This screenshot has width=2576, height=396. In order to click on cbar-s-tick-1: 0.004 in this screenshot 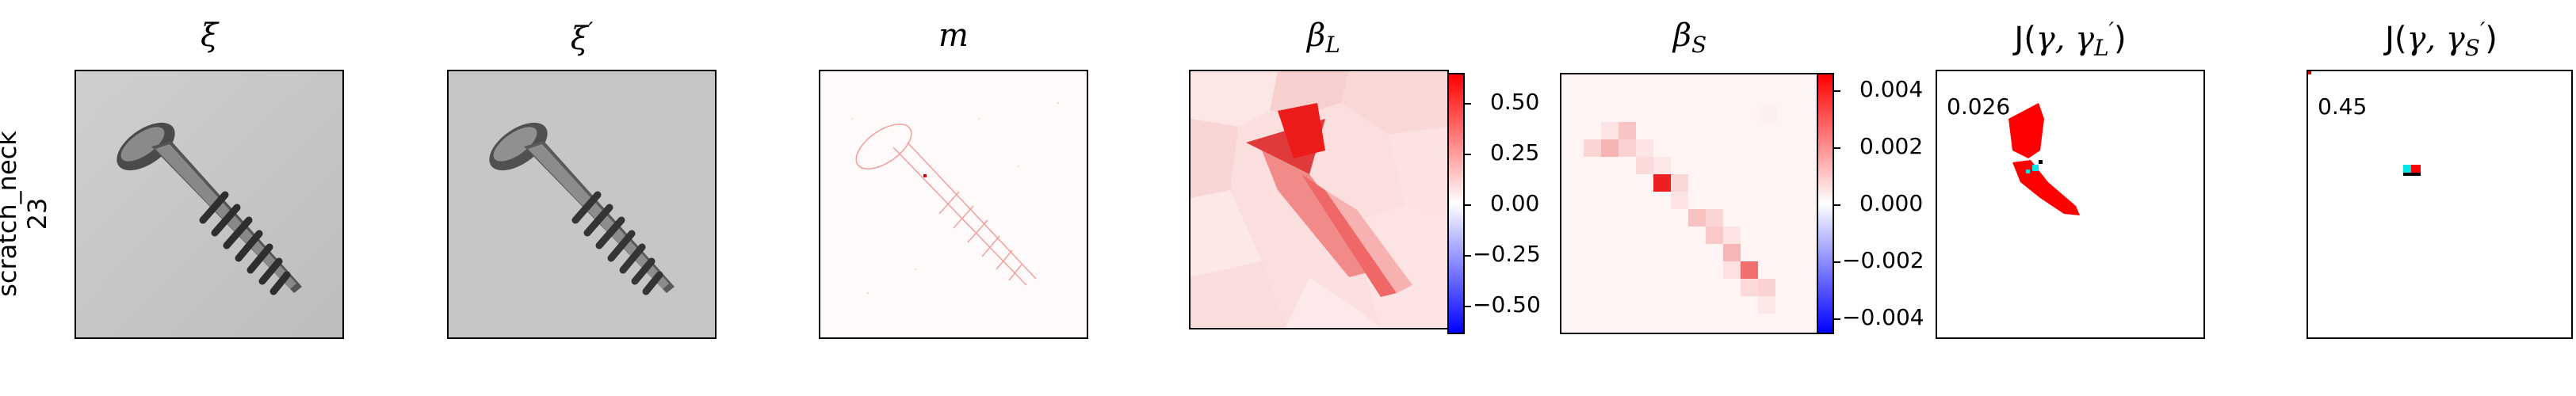, I will do `click(1891, 89)`.